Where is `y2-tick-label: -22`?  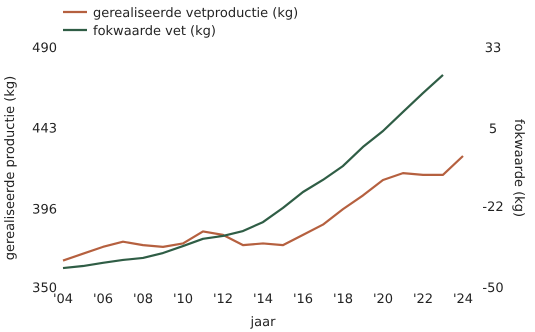 y2-tick-label: -22 is located at coordinates (493, 208).